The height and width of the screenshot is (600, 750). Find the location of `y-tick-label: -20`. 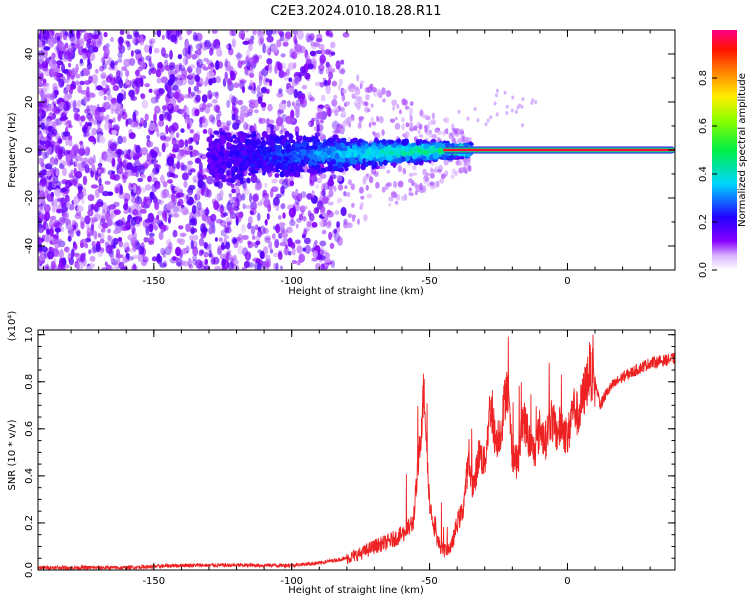

y-tick-label: -20 is located at coordinates (29, 198).